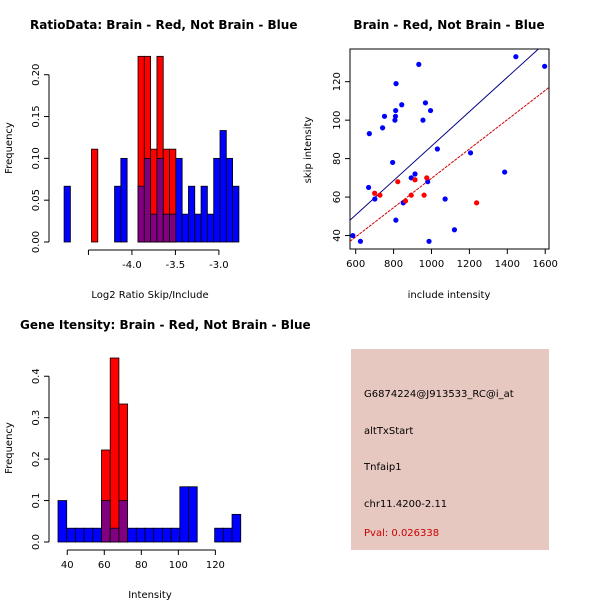 The image size is (600, 600). What do you see at coordinates (36, 418) in the screenshot?
I see `intensity-y-tick-label: 0.3` at bounding box center [36, 418].